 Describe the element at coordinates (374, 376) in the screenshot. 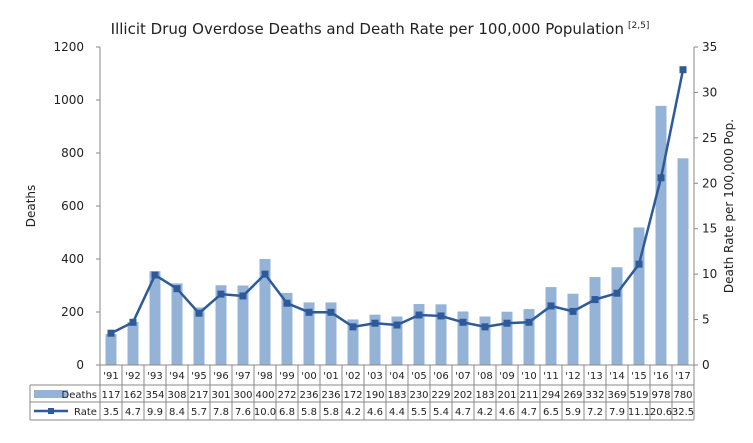

I see `x-tick-label: '03` at that location.